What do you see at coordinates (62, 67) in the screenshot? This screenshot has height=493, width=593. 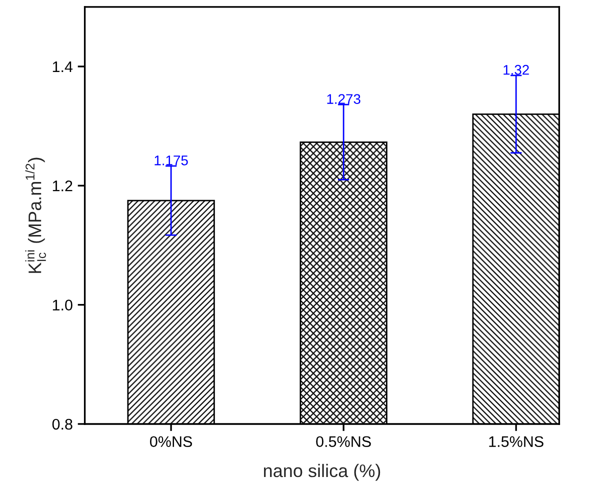 I see `y-tick-label: 1.4` at bounding box center [62, 67].